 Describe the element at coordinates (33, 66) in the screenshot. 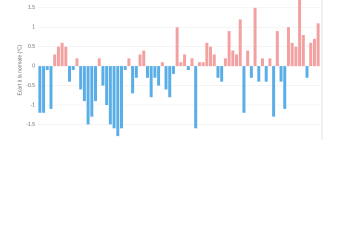

I see `y-tick-label: 0` at that location.